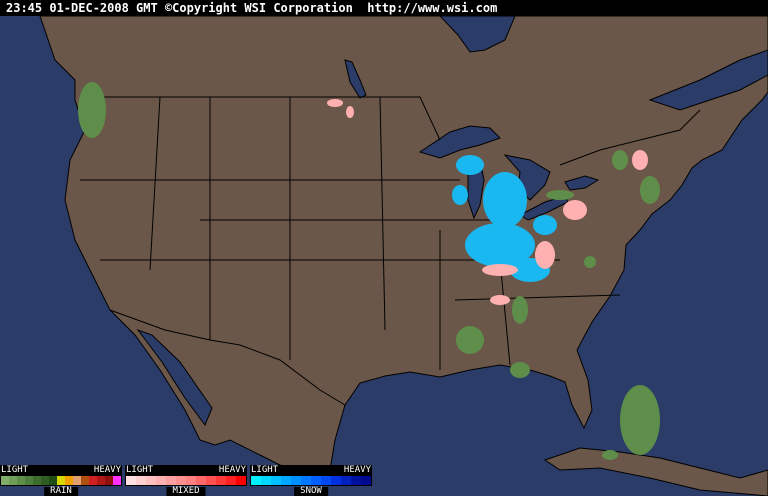  What do you see at coordinates (355, 79) in the screenshot?
I see `lake-winnipeg` at bounding box center [355, 79].